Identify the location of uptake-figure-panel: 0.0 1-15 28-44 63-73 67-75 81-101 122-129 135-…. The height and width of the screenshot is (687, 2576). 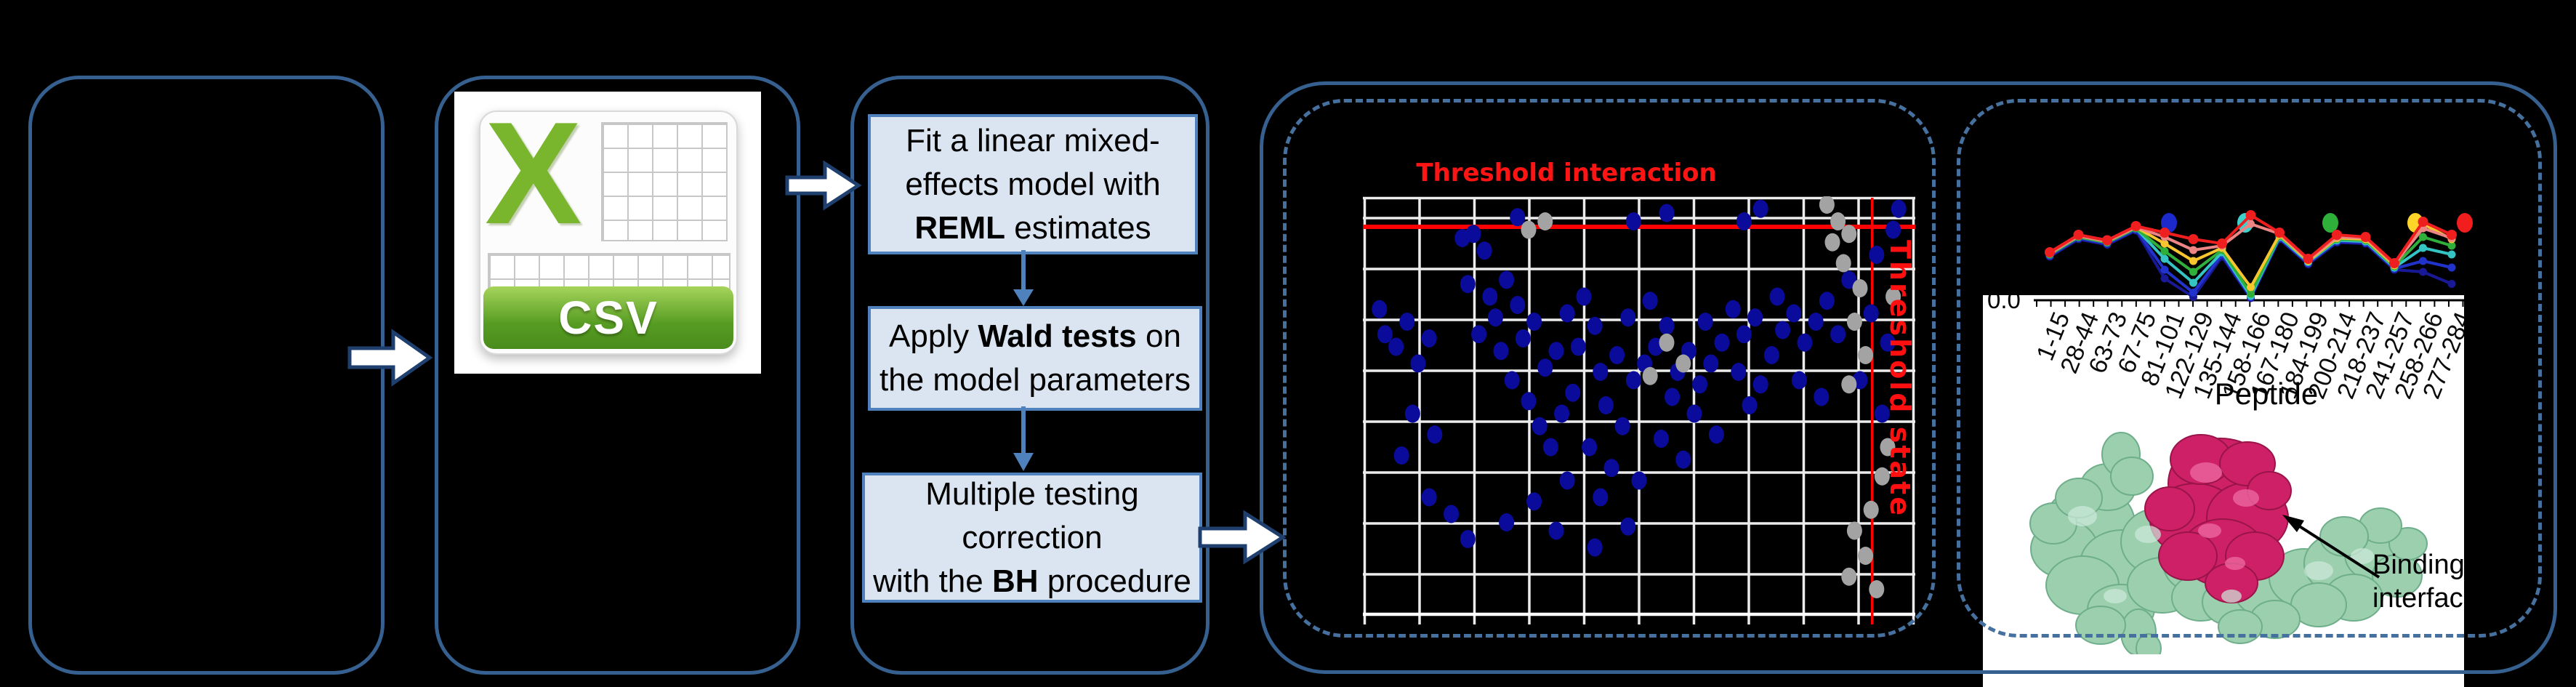
(2223, 491).